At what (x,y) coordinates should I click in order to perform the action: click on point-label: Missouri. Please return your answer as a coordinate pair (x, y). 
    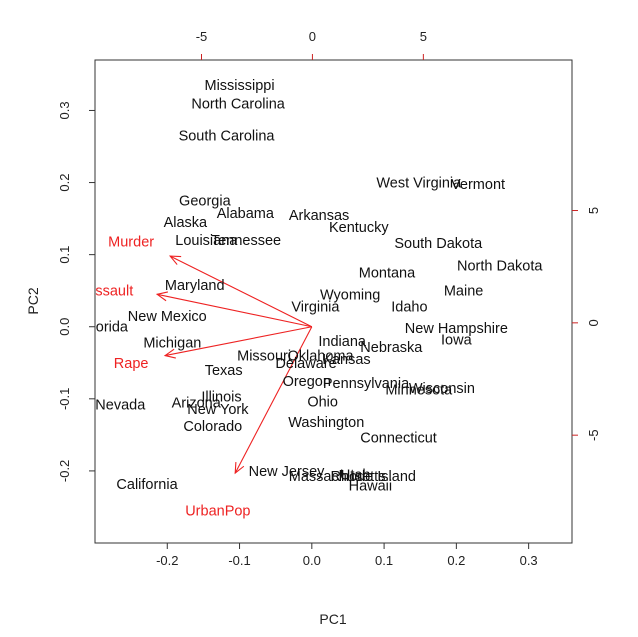
    Looking at the image, I should click on (264, 357).